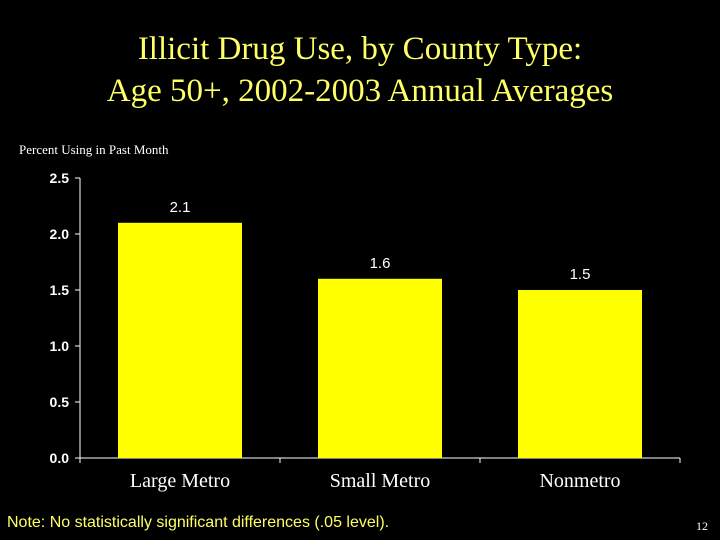 The height and width of the screenshot is (540, 720). Describe the element at coordinates (60, 402) in the screenshot. I see `y-tick-label: 0.5` at that location.